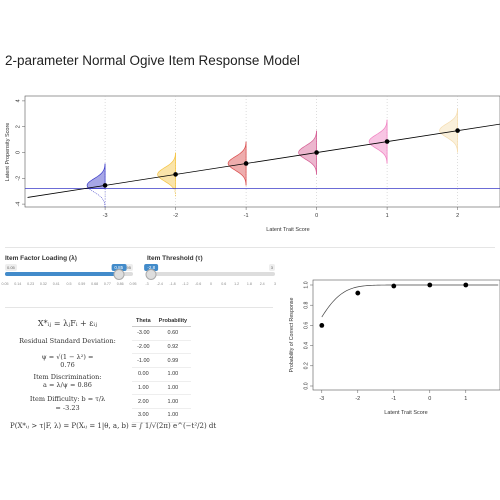 This screenshot has width=500, height=500. Describe the element at coordinates (82, 284) in the screenshot. I see `slider-tick-label: 0.59` at that location.